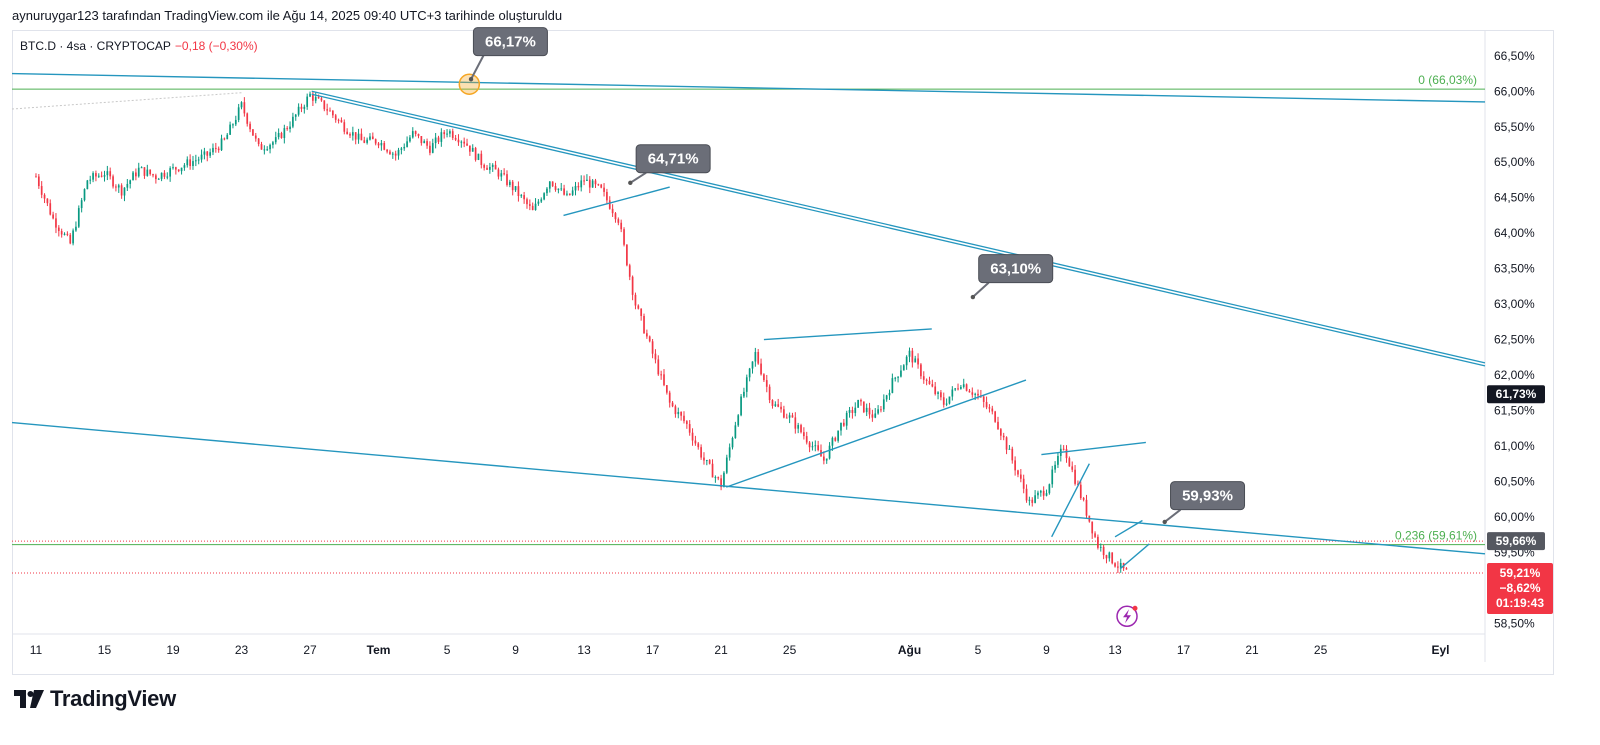  Describe the element at coordinates (1514, 481) in the screenshot. I see `y-tick-label: 60,50%` at that location.